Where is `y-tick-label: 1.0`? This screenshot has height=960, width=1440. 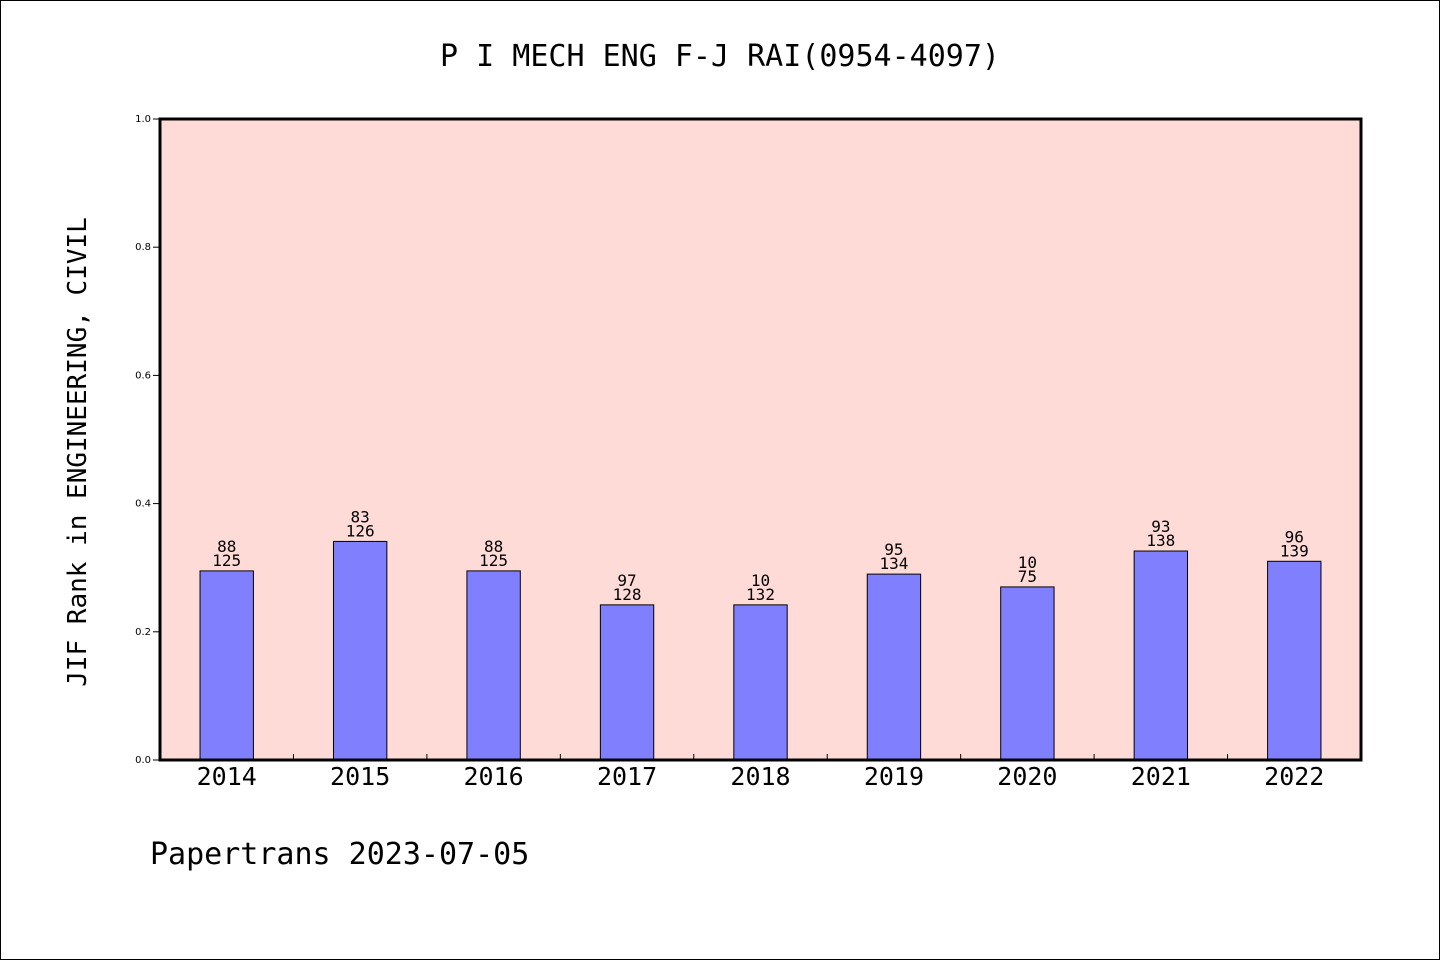 y-tick-label: 1.0 is located at coordinates (143, 119).